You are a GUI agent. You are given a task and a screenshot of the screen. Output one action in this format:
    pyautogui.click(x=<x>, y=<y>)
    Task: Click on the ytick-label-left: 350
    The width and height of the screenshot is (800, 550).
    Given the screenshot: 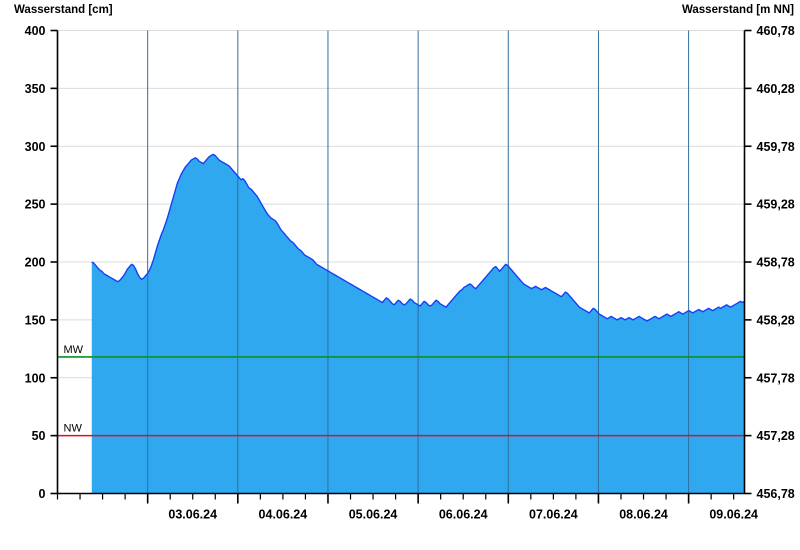 What is the action you would take?
    pyautogui.click(x=35, y=89)
    